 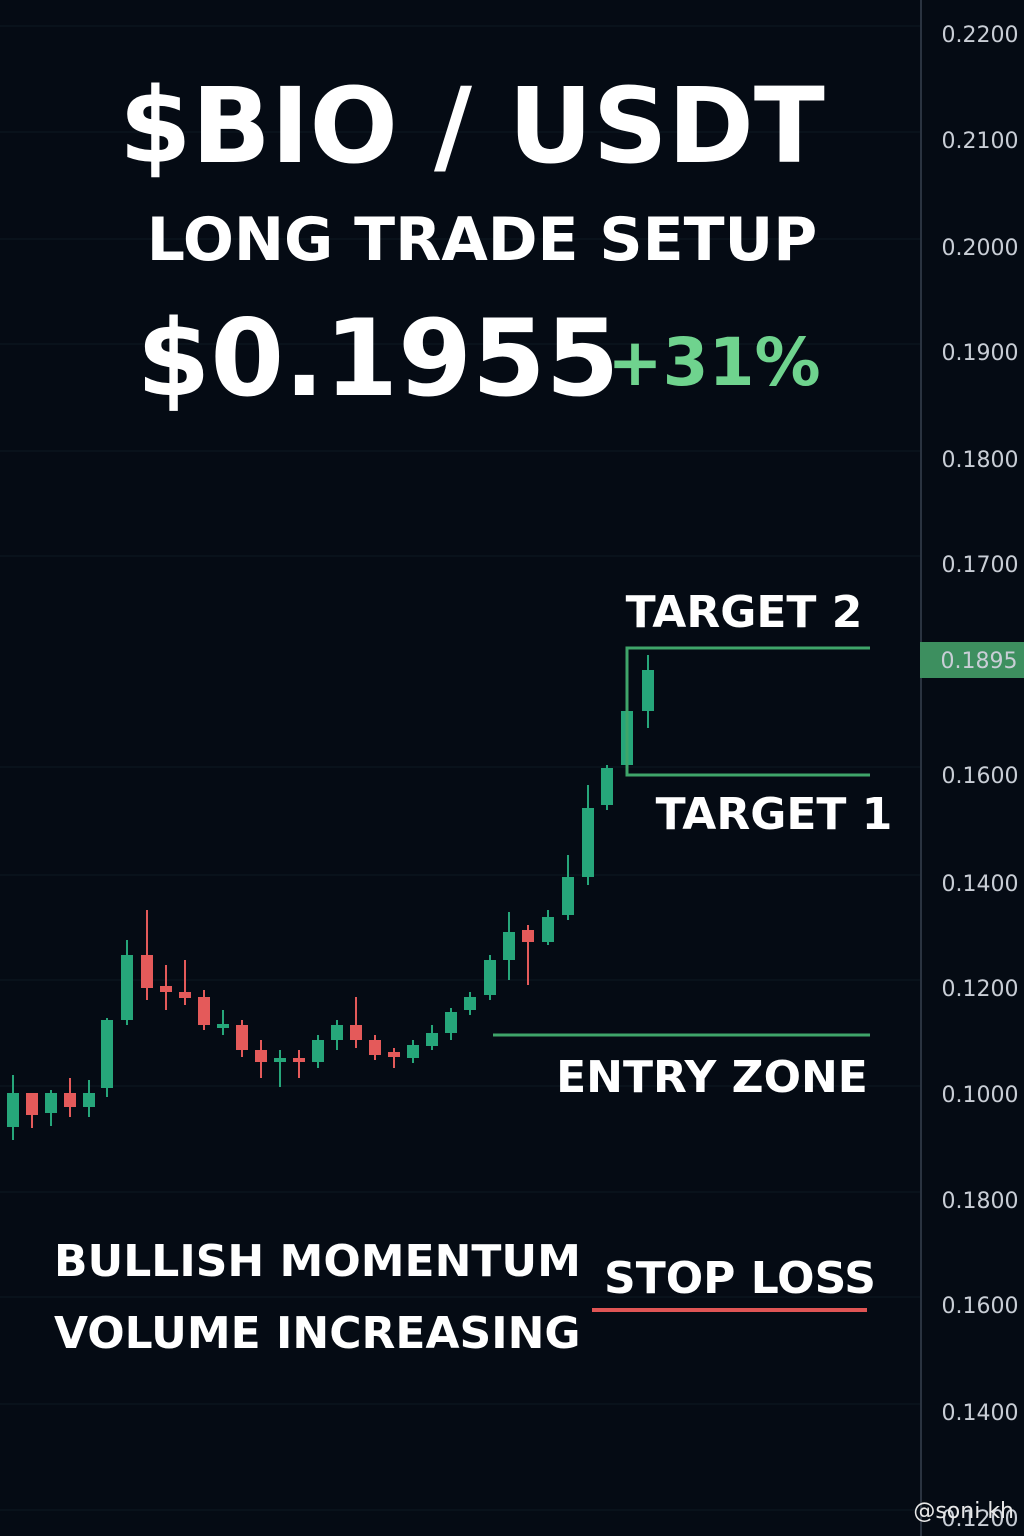 What do you see at coordinates (980, 1095) in the screenshot?
I see `axis-label: 0.1000` at bounding box center [980, 1095].